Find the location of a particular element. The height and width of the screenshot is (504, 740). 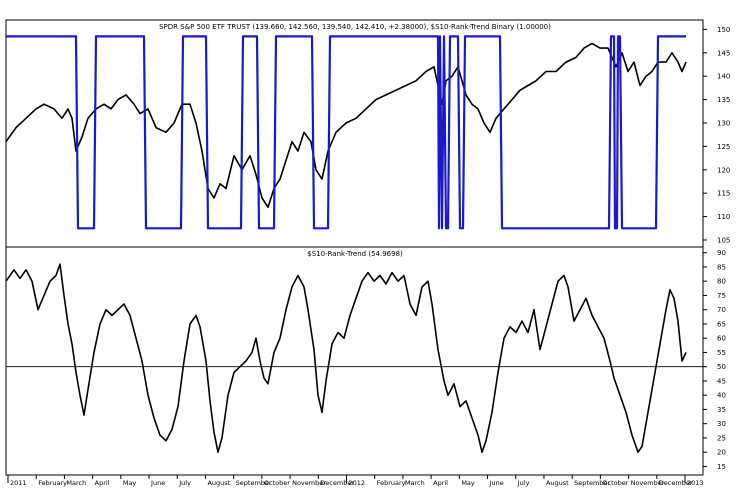

upper-y-tick-label-1: 110 is located at coordinates (723, 217).